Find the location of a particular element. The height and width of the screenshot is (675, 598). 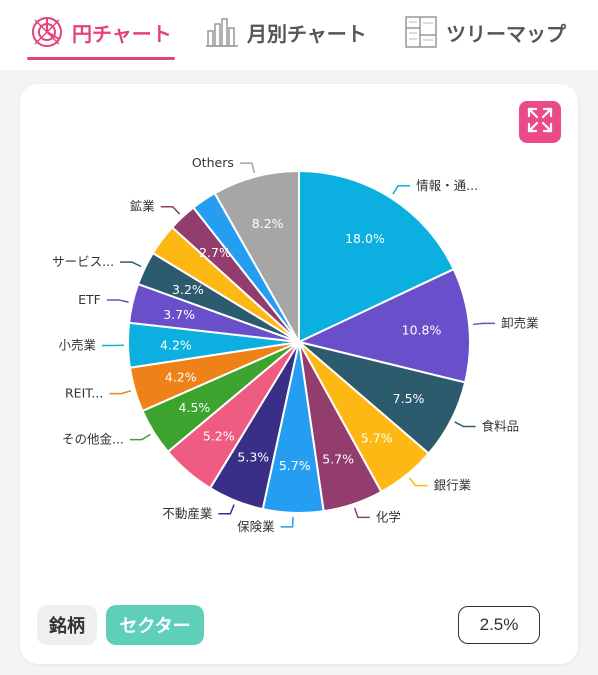

active-tab-underline is located at coordinates (101, 58).